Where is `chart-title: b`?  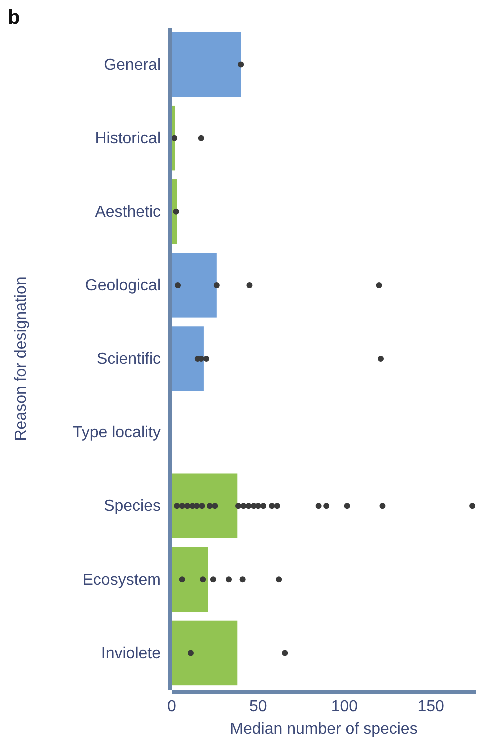 chart-title: b is located at coordinates (14, 18).